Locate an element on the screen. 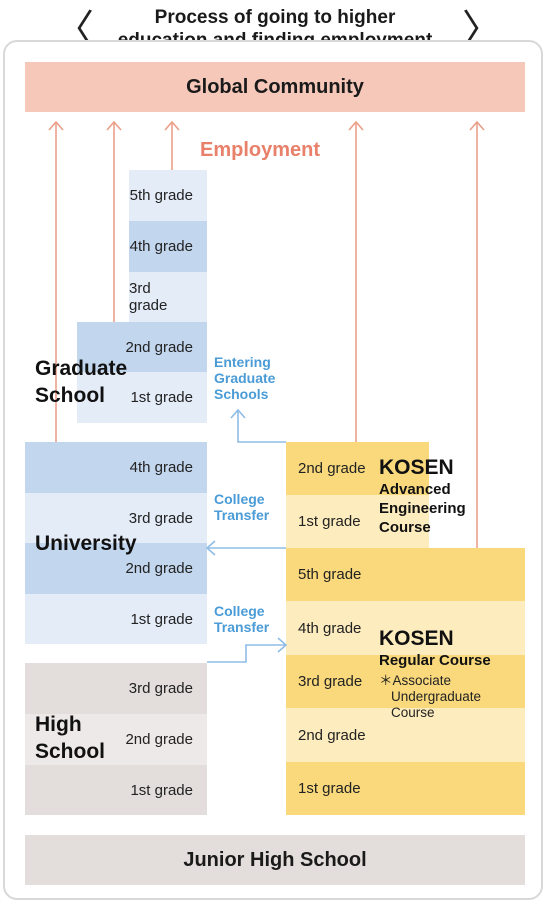 The width and height of the screenshot is (550, 907). college-transfer-label-1: College Transfer is located at coordinates (241, 507).